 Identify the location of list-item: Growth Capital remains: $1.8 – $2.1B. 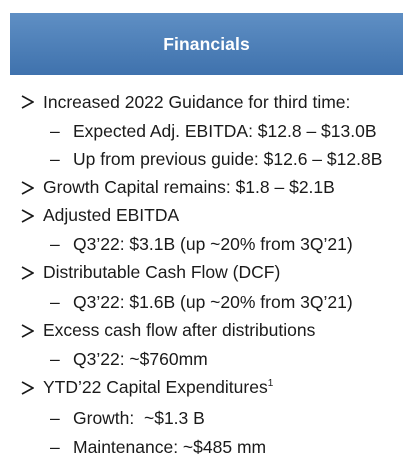
(189, 187).